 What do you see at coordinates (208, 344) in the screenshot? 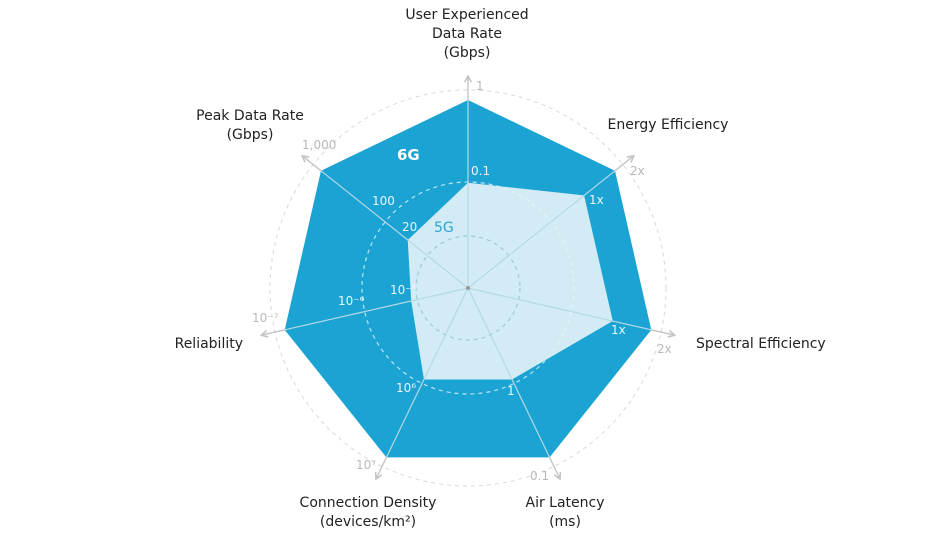
I see `axis-title-reliability: Reliability` at bounding box center [208, 344].